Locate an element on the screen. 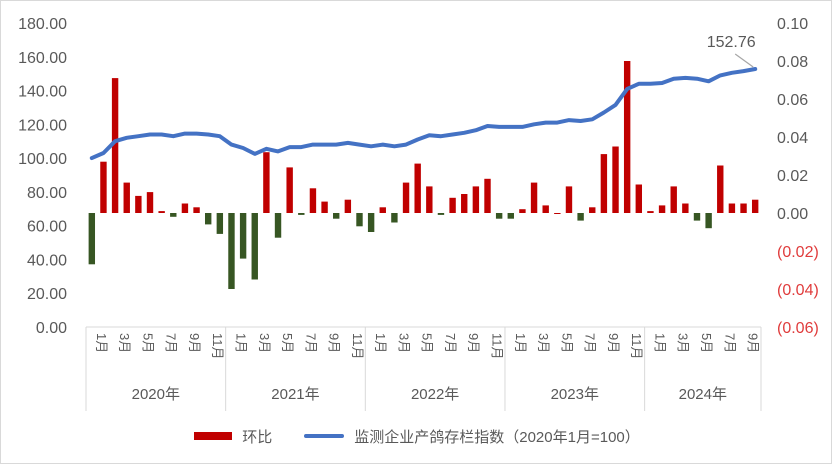  left-tick-label: 80.00 is located at coordinates (47, 193).